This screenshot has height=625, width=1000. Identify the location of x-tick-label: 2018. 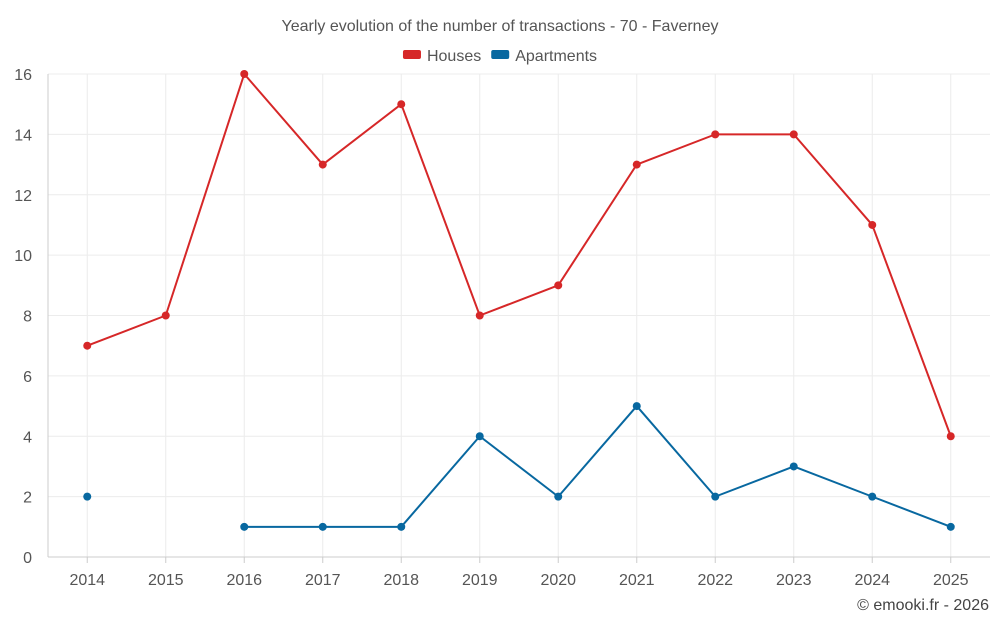
(401, 580).